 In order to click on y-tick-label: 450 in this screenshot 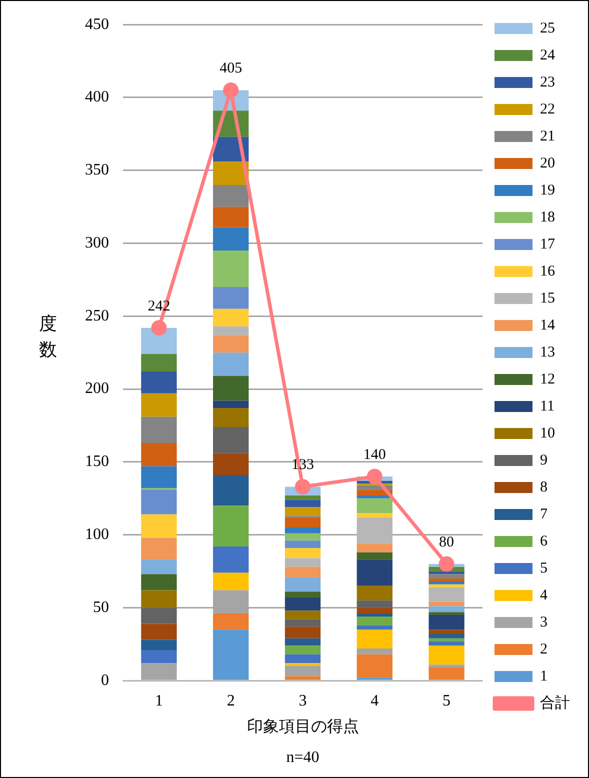, I will do `click(97, 24)`.